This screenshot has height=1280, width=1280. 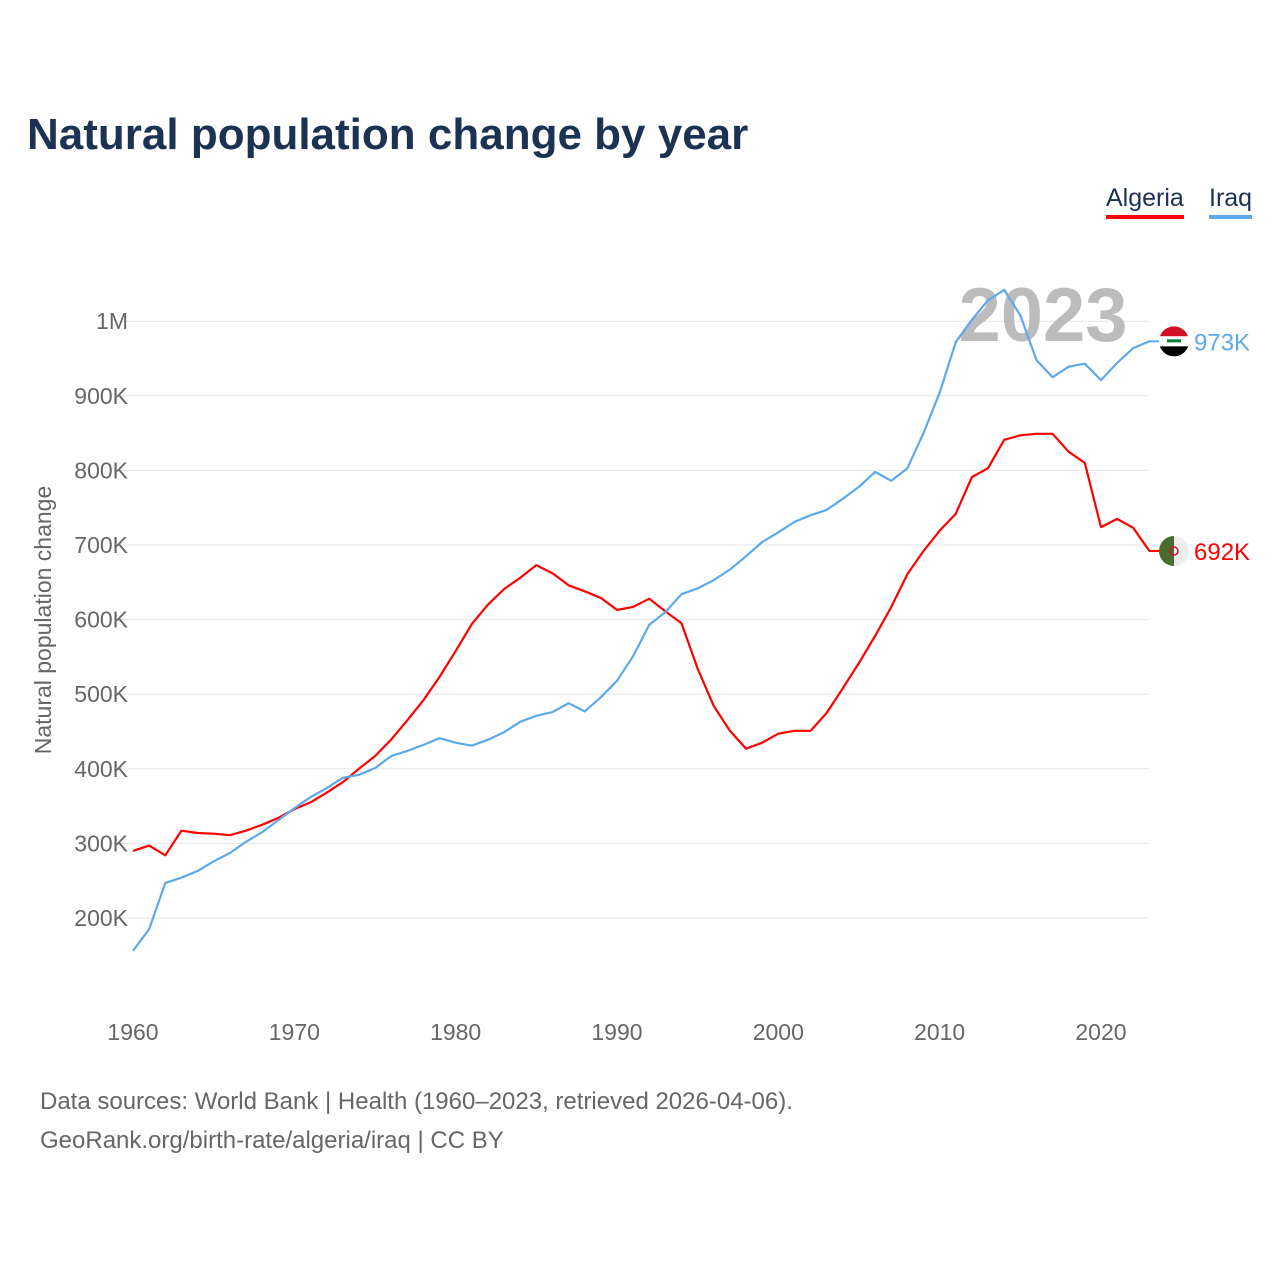 I want to click on end-value-label: 973K, so click(x=1222, y=342).